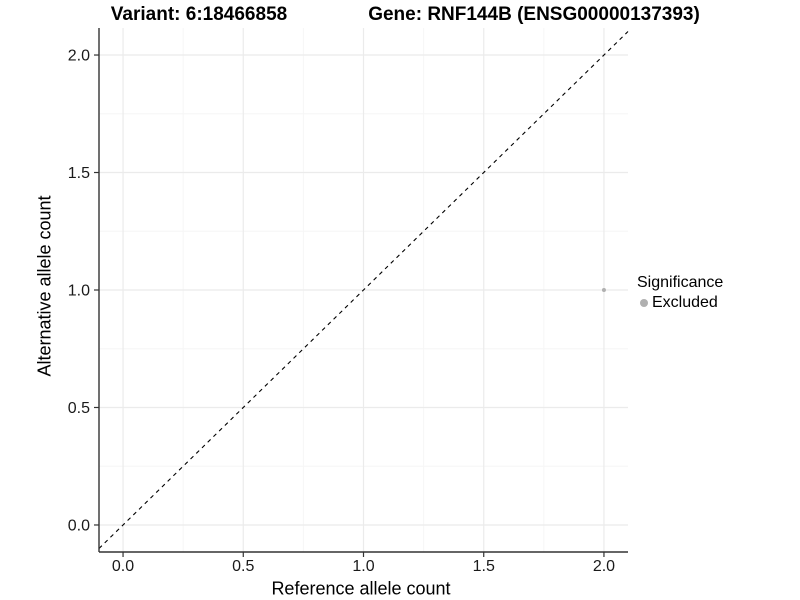  Describe the element at coordinates (534, 14) in the screenshot. I see `plot-title-gene: Gene: RNF144B (ENSG00000137393)` at that location.